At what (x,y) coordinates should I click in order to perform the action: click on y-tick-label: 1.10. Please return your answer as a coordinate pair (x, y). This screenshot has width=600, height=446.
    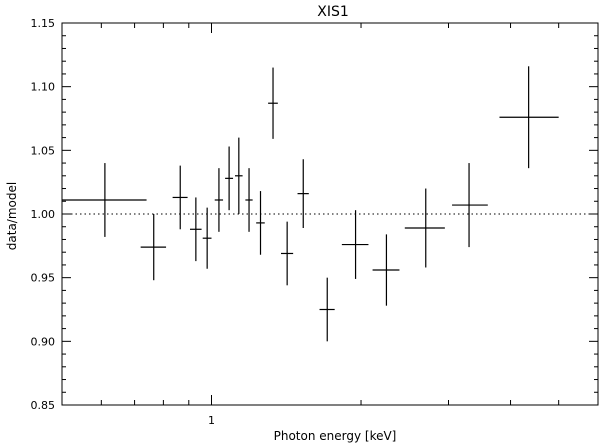
    Looking at the image, I should click on (43, 87).